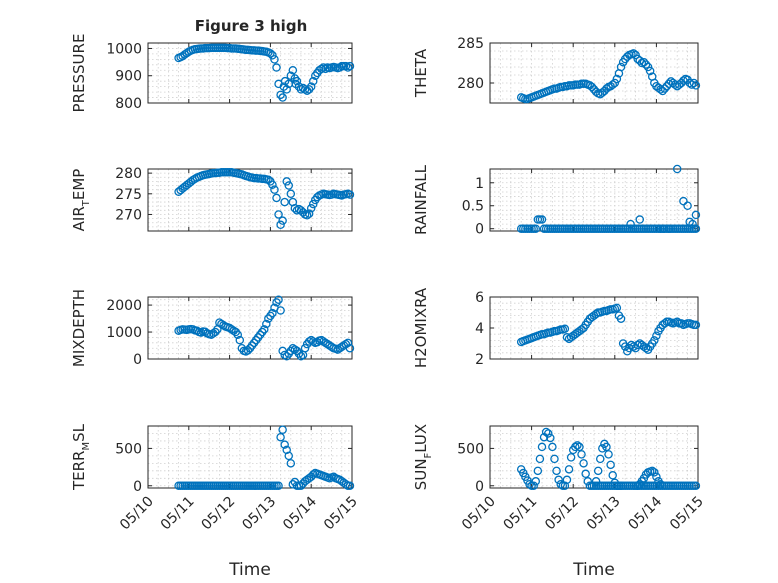  I want to click on y-tick-label: 275, so click(128, 195).